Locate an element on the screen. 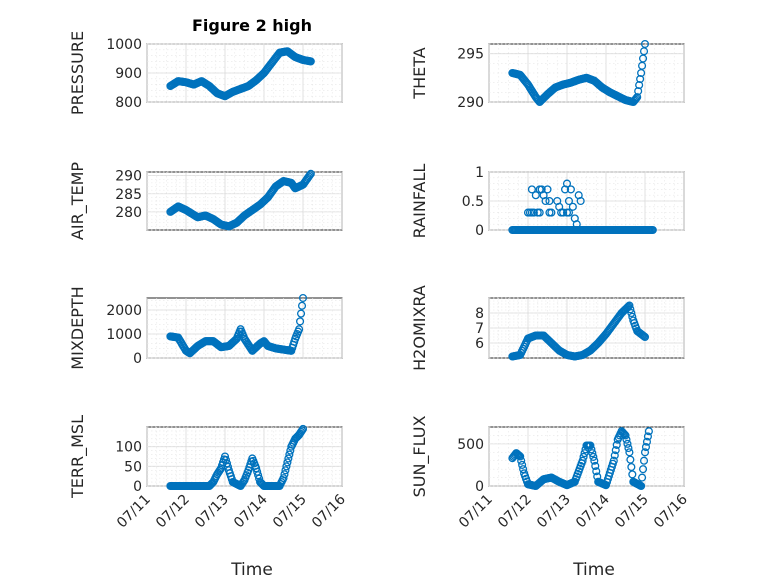  y-tick-label: 900 is located at coordinates (128, 74).